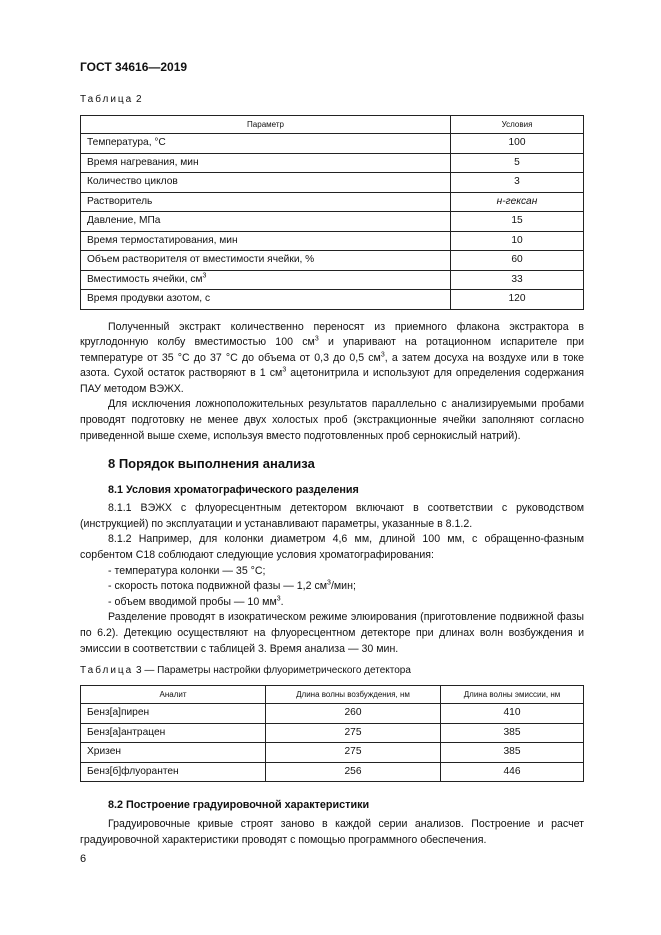  Describe the element at coordinates (353, 713) in the screenshot. I see `cell: 260` at that location.